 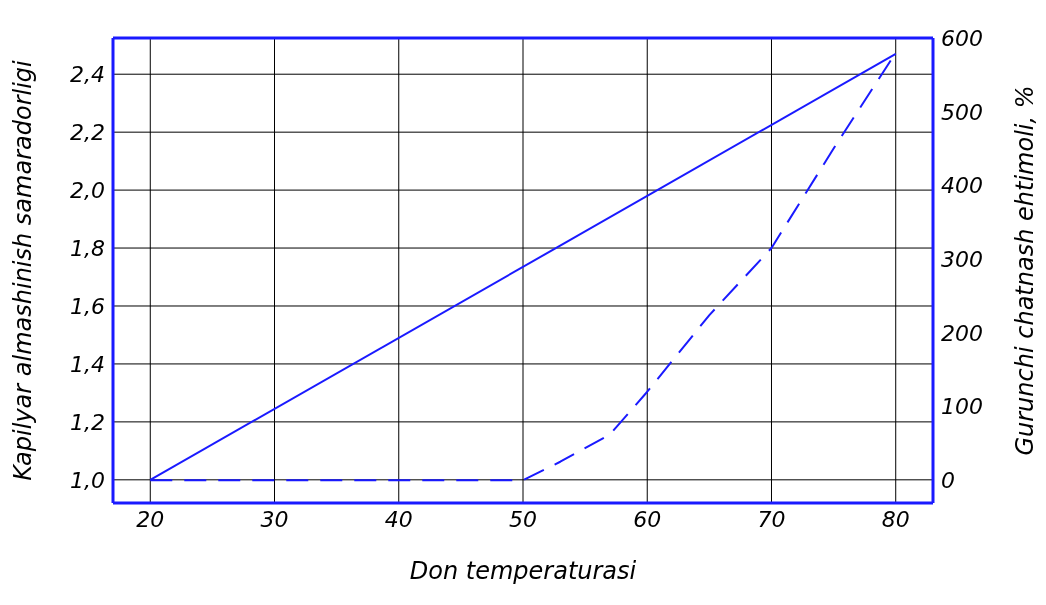 I want to click on y-tick-label: 2,4, so click(x=87, y=75).